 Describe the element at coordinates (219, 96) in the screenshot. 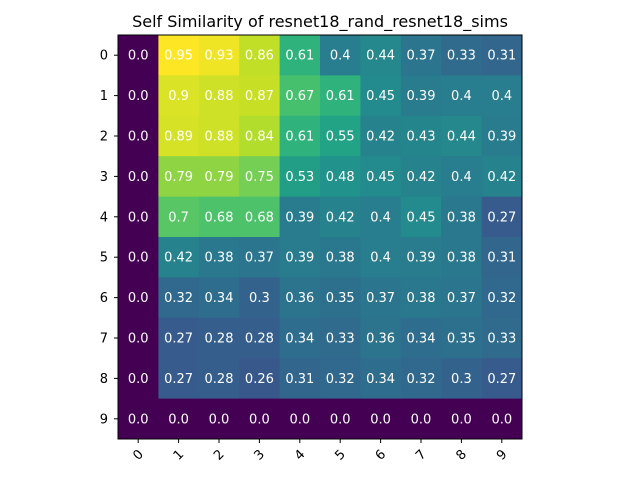

I see `cell-value-label: 0.88` at that location.